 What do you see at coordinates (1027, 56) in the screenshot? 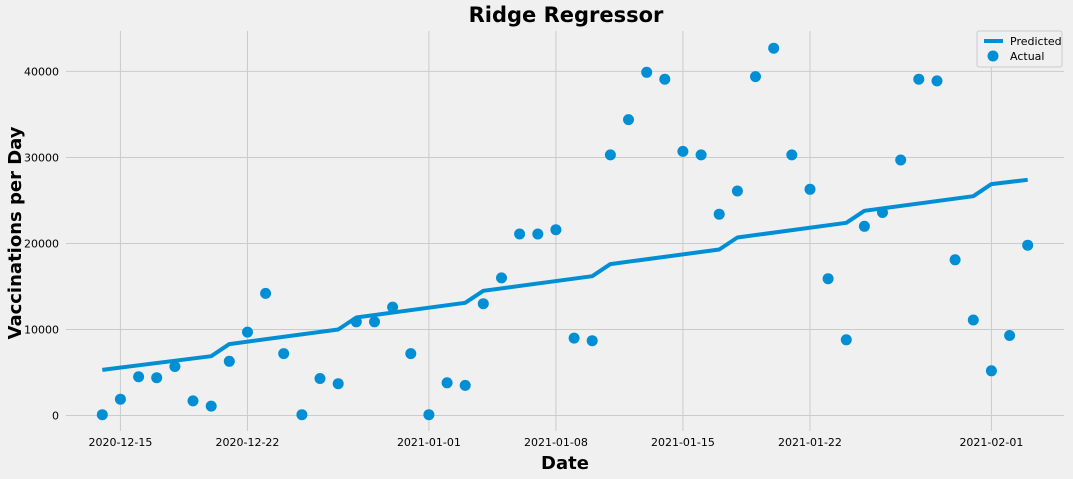
I see `legend-actual-label: Actual` at bounding box center [1027, 56].